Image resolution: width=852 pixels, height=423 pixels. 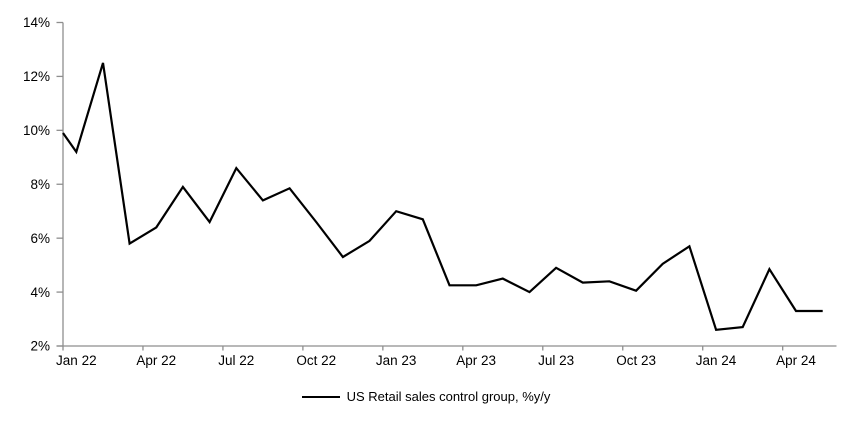 I want to click on x-tick-label: Apr 22, so click(x=156, y=360).